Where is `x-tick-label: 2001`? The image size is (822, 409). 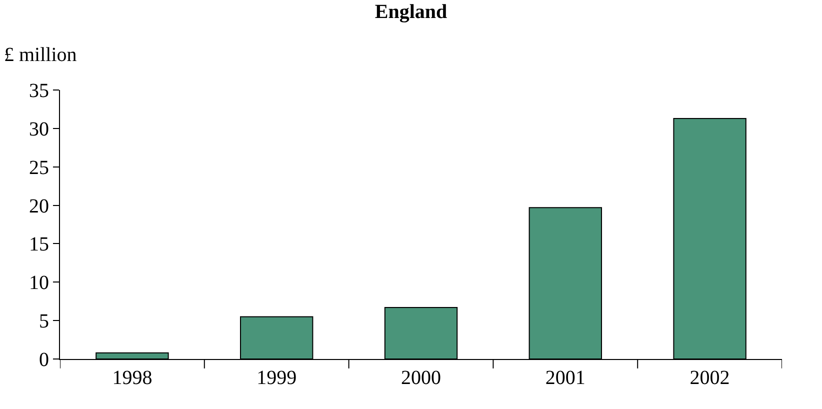
x-tick-label: 2001 is located at coordinates (565, 378).